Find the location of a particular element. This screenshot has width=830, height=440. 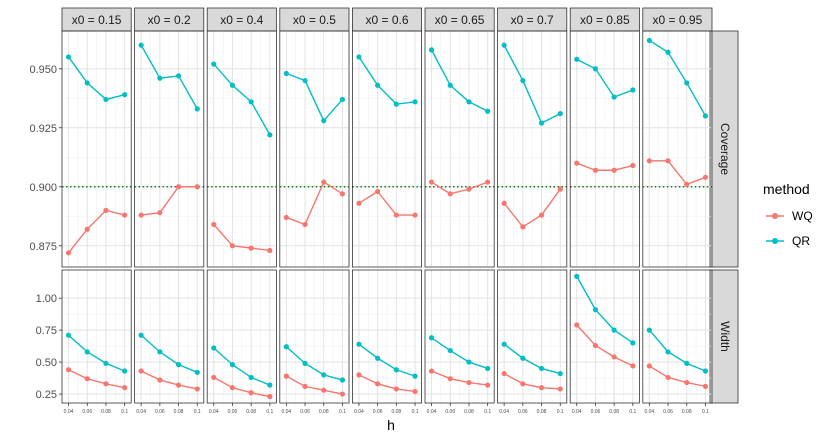

facet-strip-label: x0 = 0.85 is located at coordinates (605, 20).